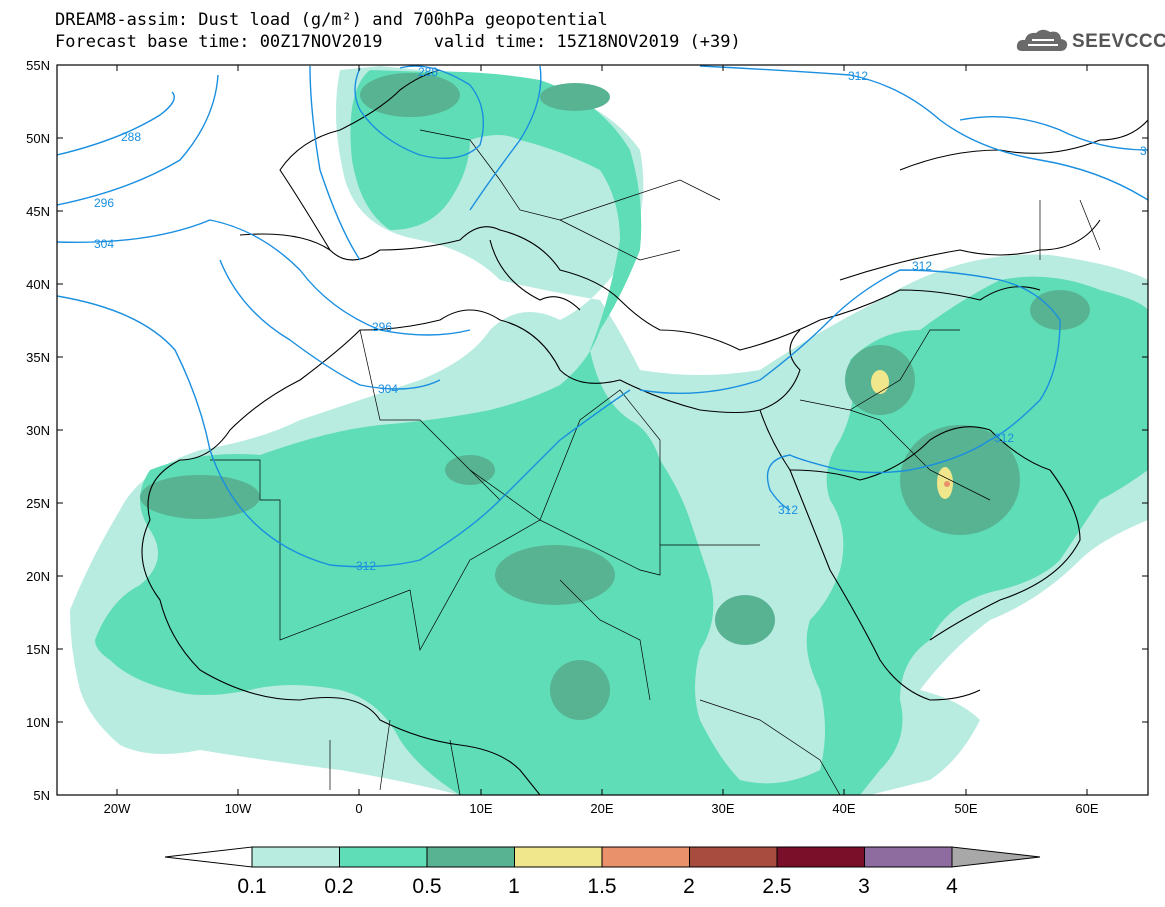 The image size is (1165, 907). I want to click on colorbar-under-arrow, so click(208, 857).